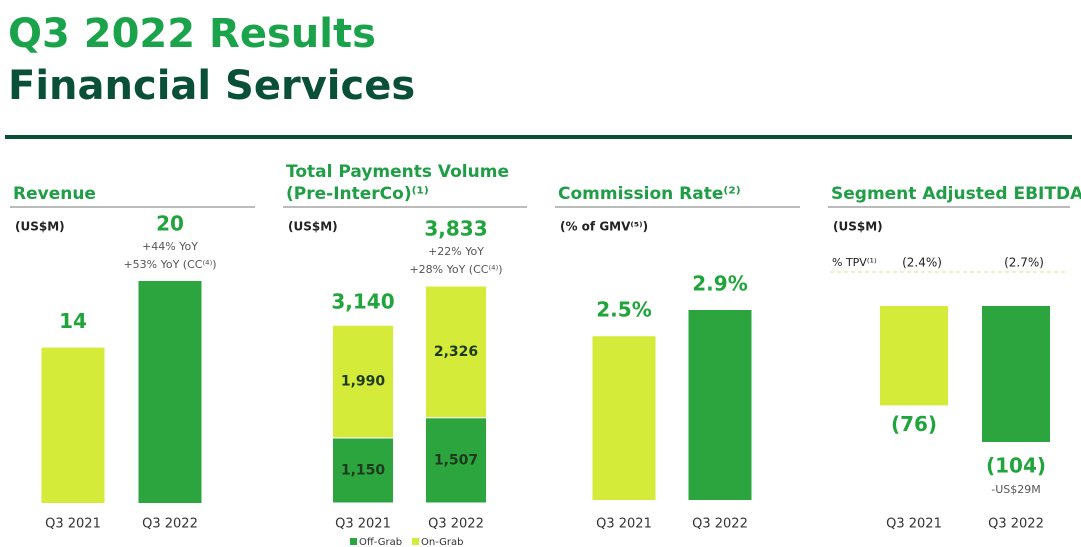 This screenshot has width=1081, height=547. Describe the element at coordinates (914, 424) in the screenshot. I see `value-label: (76)` at that location.